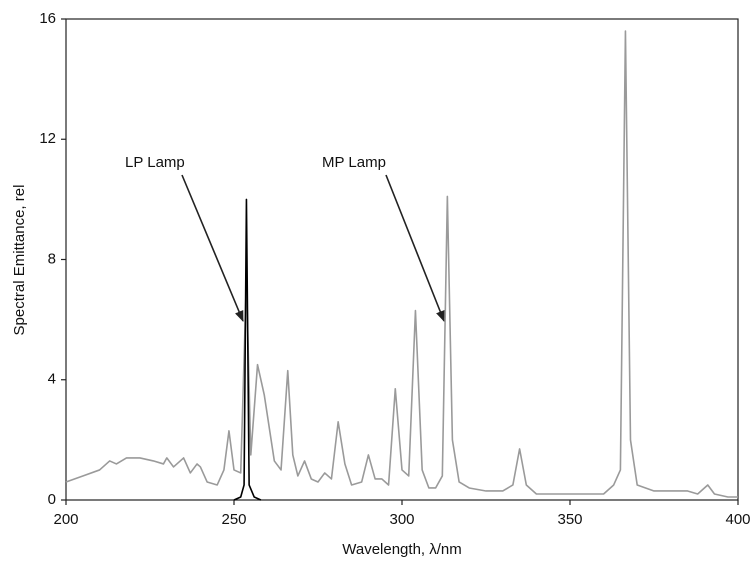  What do you see at coordinates (65, 519) in the screenshot?
I see `x-tick-label: 200` at bounding box center [65, 519].